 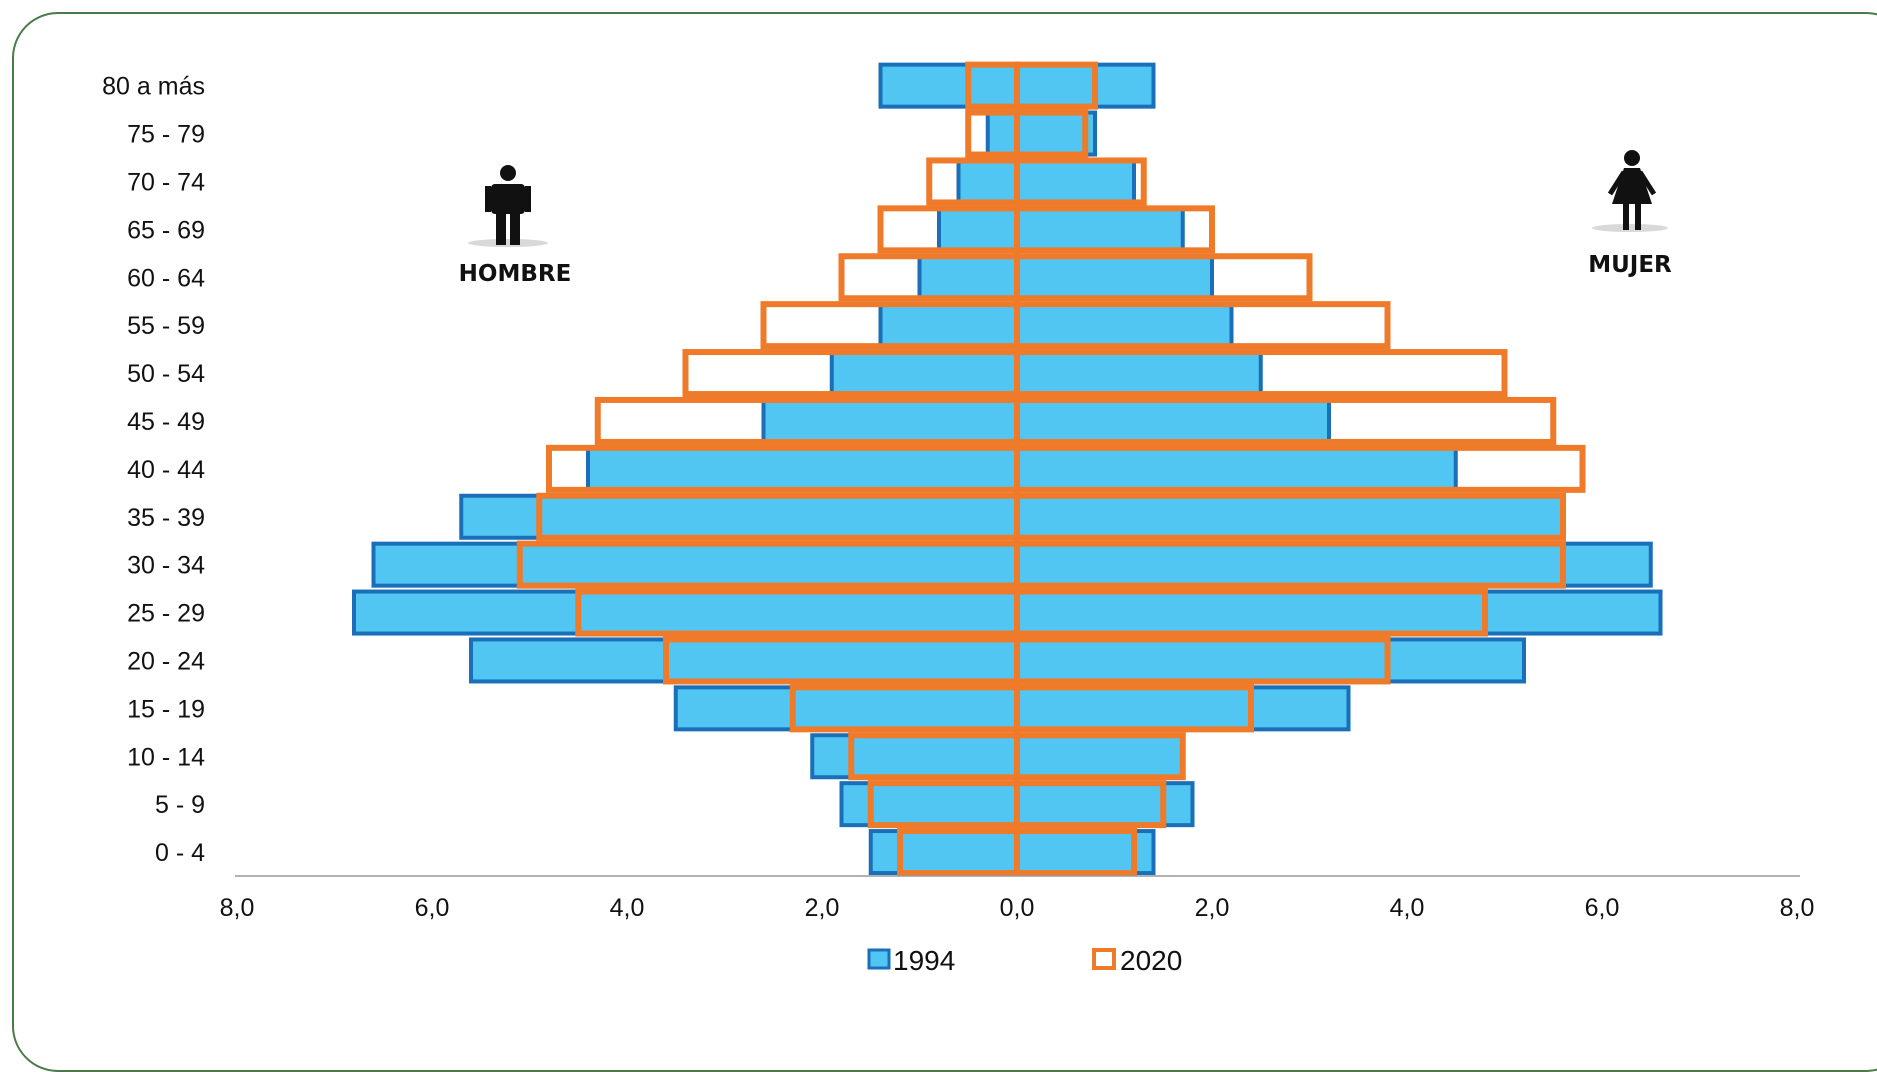 I want to click on mujer-label: MUJER, so click(x=1630, y=265).